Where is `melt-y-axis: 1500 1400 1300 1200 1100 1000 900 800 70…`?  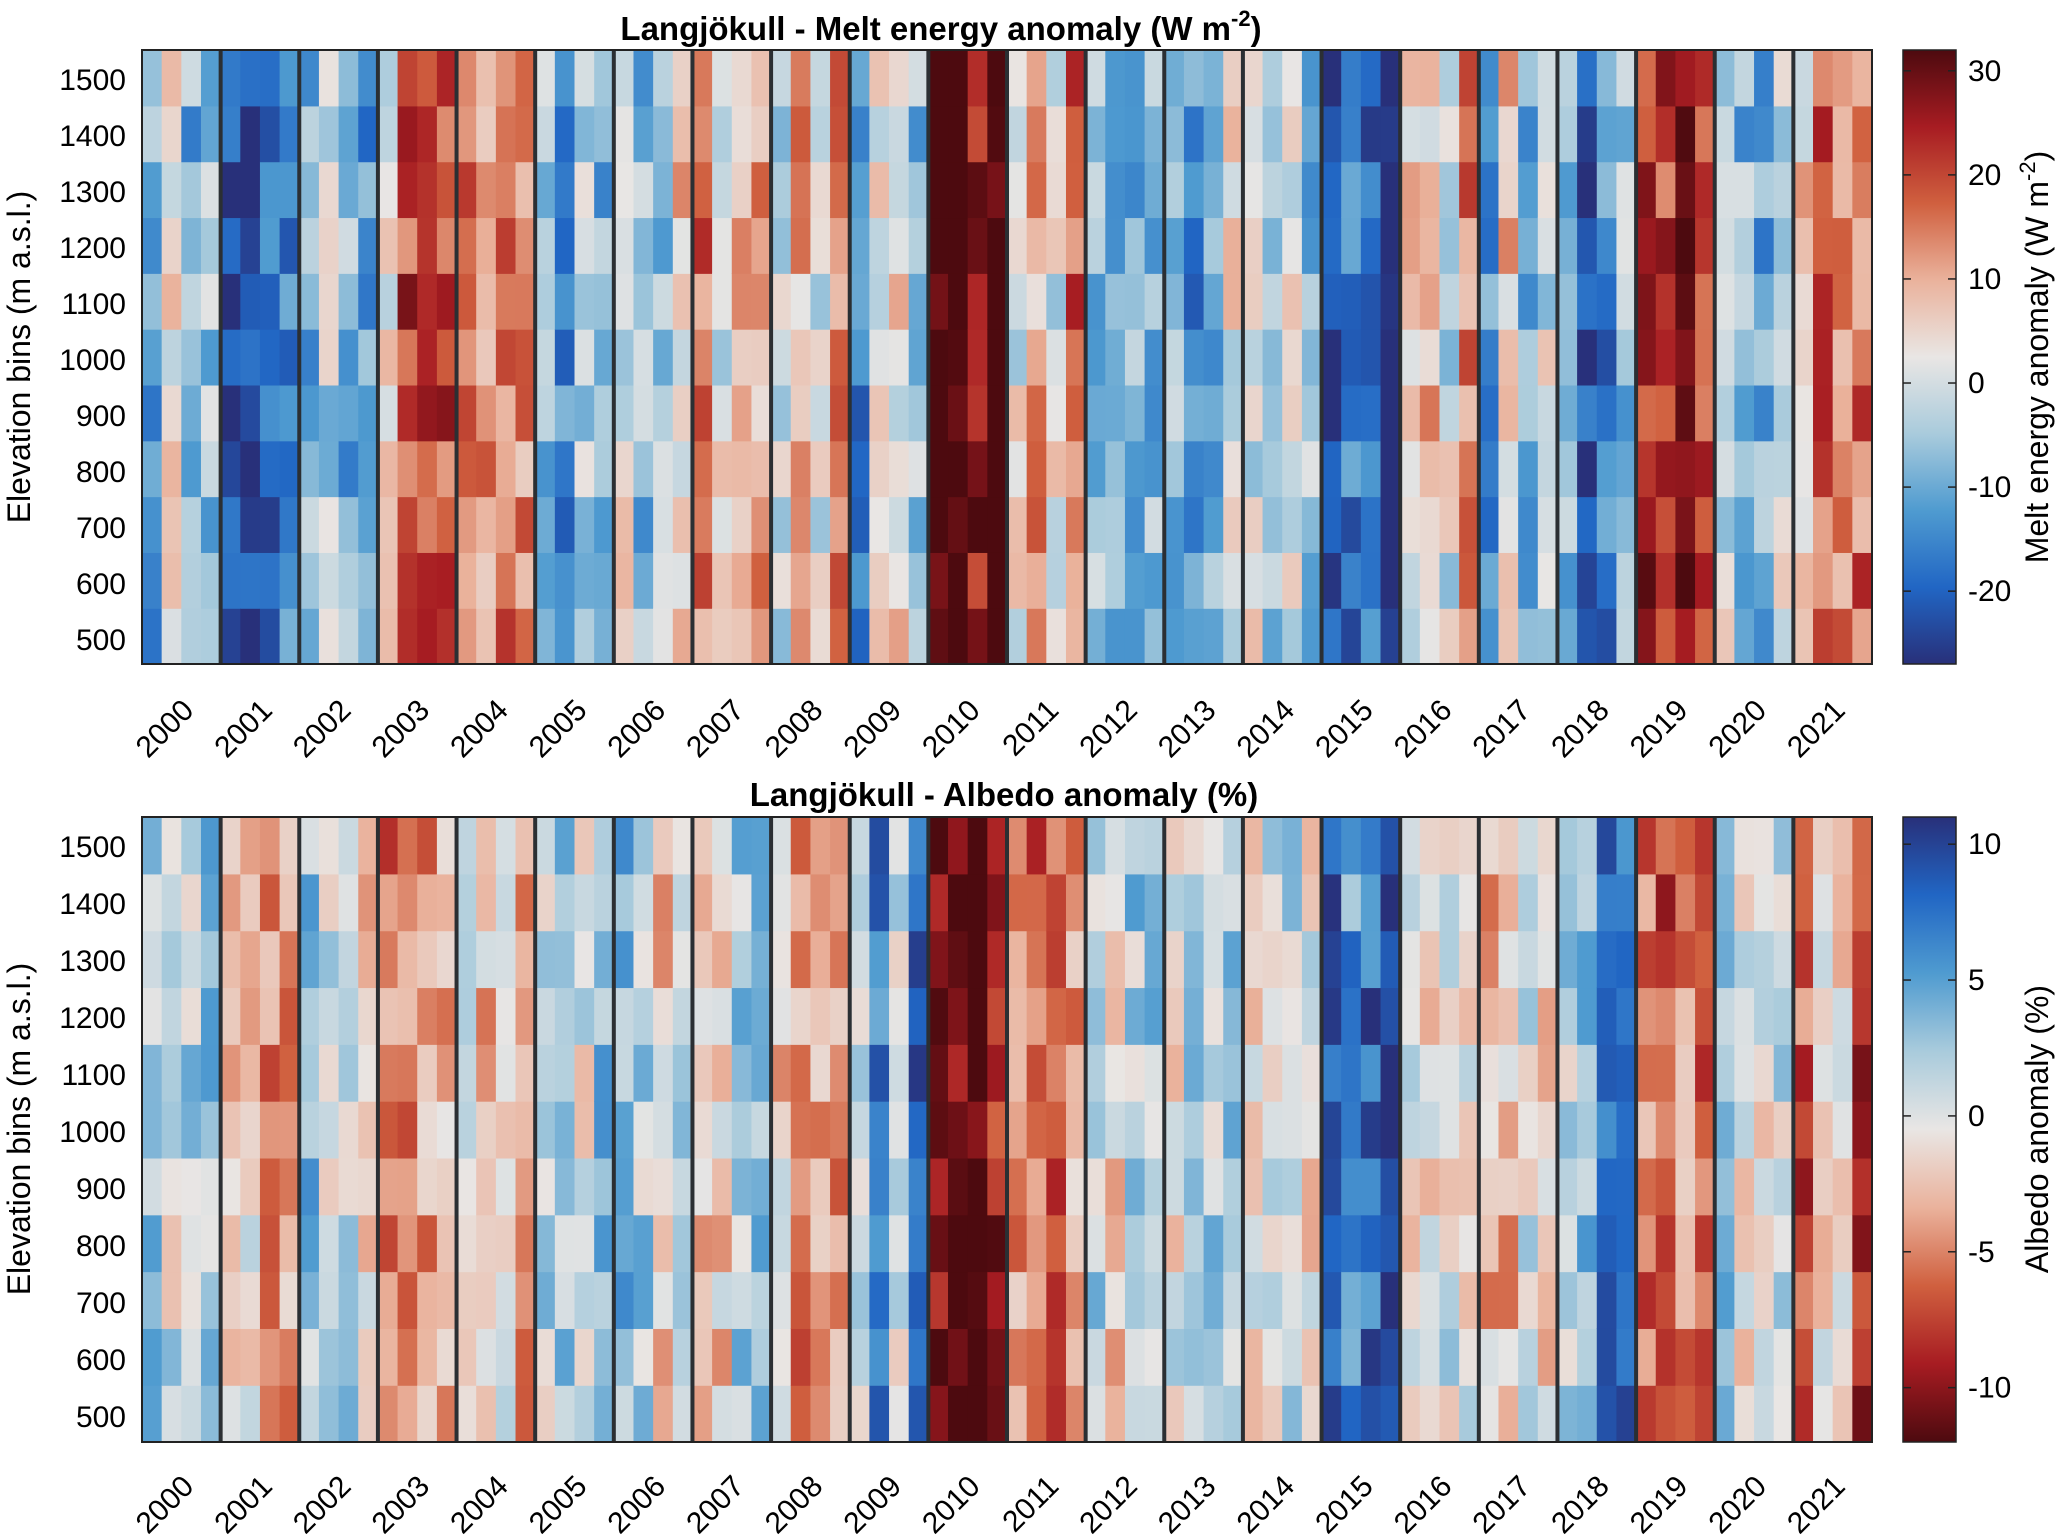
melt-y-axis: 1500 1400 1300 1200 1100 1000 900 800 70… is located at coordinates (92, 360).